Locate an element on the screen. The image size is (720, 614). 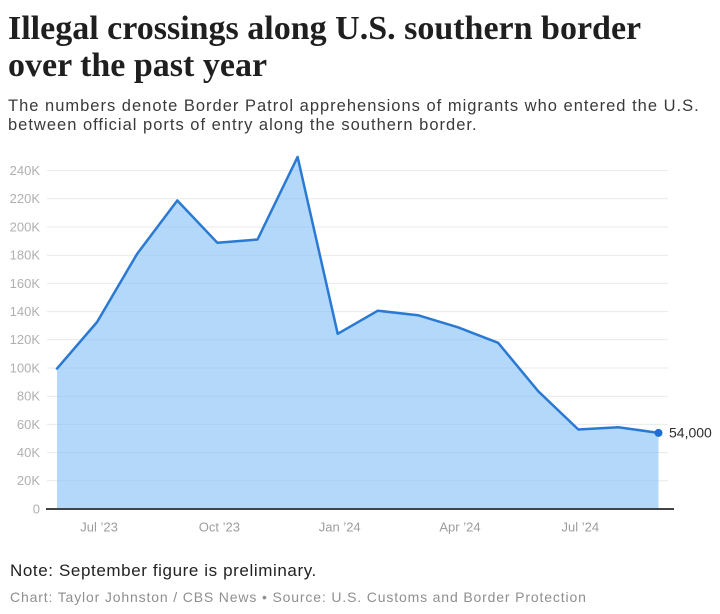
svg-text: Oct ’23 is located at coordinates (219, 527).